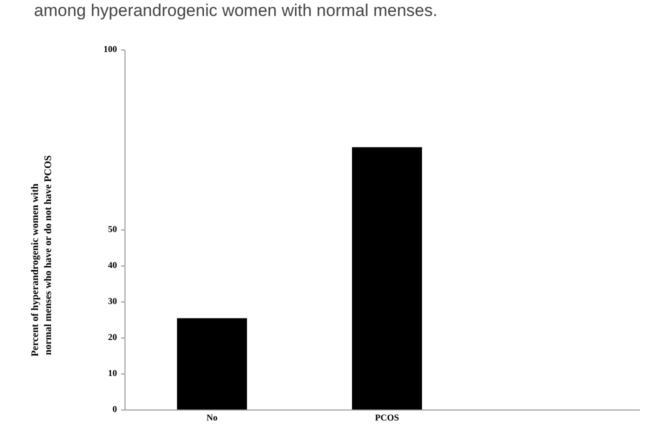 The image size is (654, 424). What do you see at coordinates (115, 409) in the screenshot?
I see `y-tick-label: 0` at bounding box center [115, 409].